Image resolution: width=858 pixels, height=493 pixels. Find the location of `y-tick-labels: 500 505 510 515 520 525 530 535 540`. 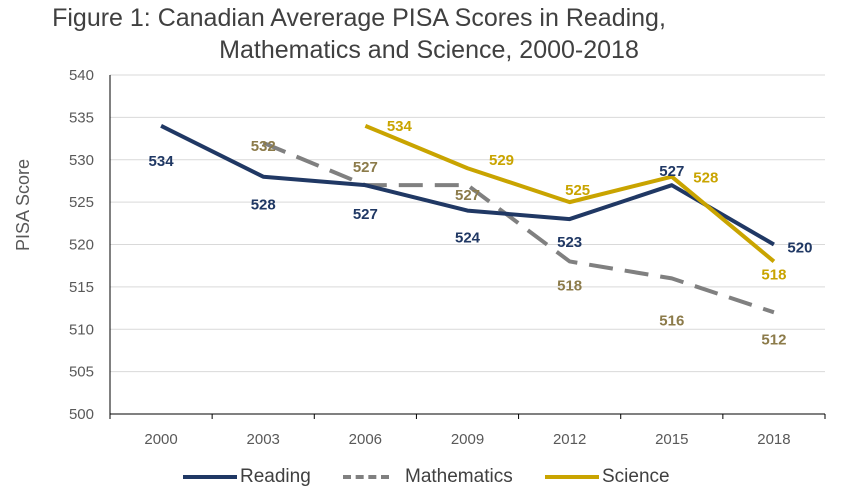

y-tick-labels: 500 505 510 515 520 525 530 535 540 is located at coordinates (81, 245).